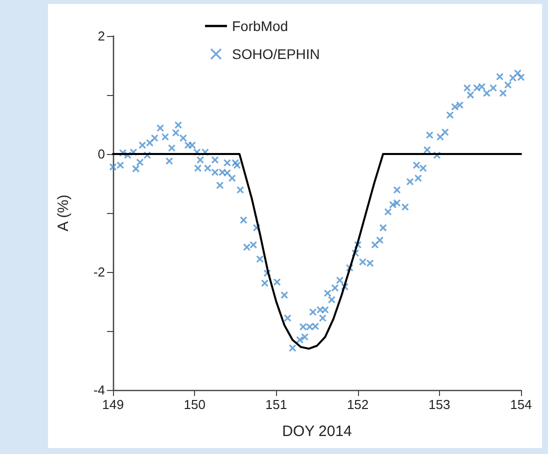 Image resolution: width=548 pixels, height=454 pixels. Describe the element at coordinates (101, 36) in the screenshot. I see `y-tick-label: 2` at that location.